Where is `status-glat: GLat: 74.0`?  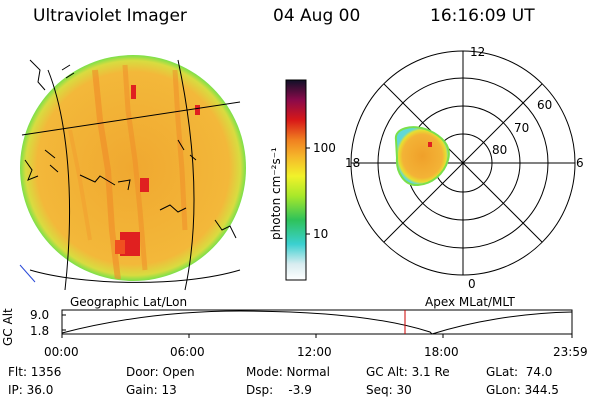 status-glat: GLat: 74.0 is located at coordinates (519, 372).